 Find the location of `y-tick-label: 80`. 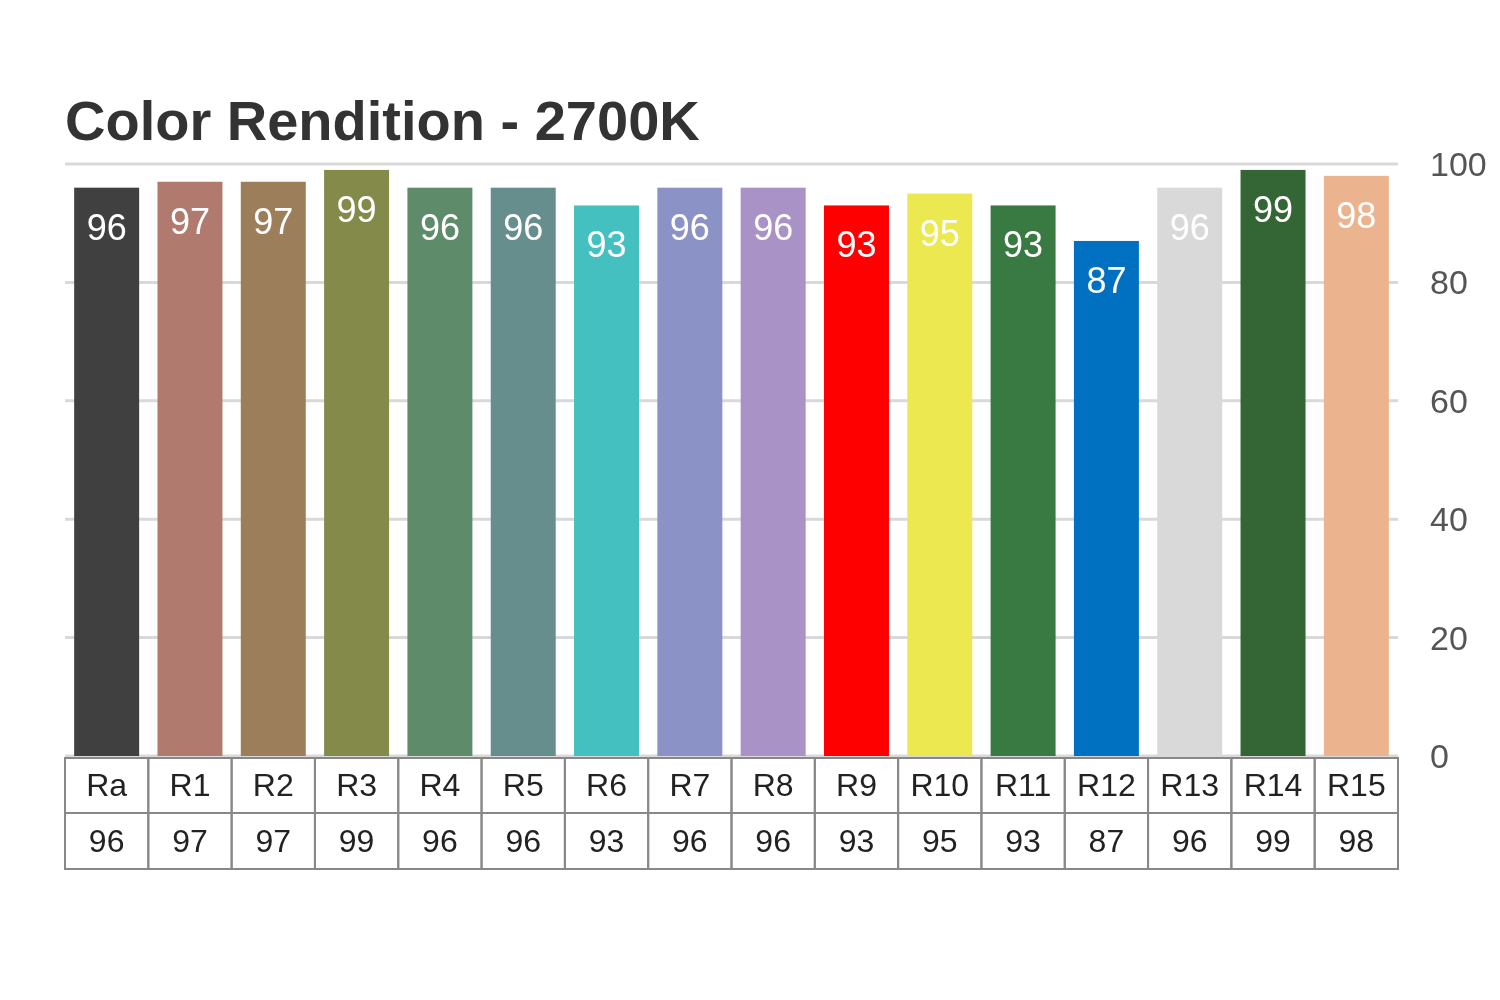

y-tick-label: 80 is located at coordinates (1449, 282).